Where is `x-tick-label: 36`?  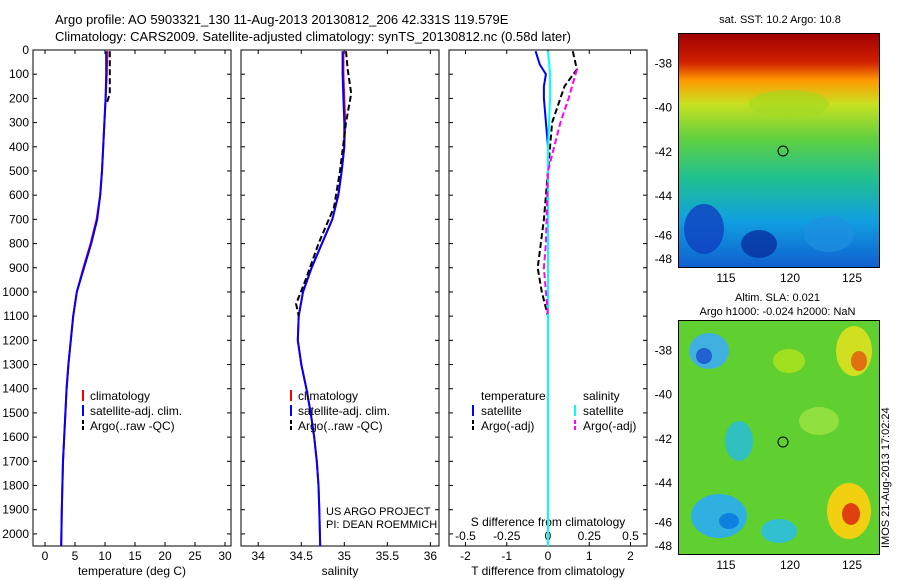
x-tick-label: 36 is located at coordinates (431, 556).